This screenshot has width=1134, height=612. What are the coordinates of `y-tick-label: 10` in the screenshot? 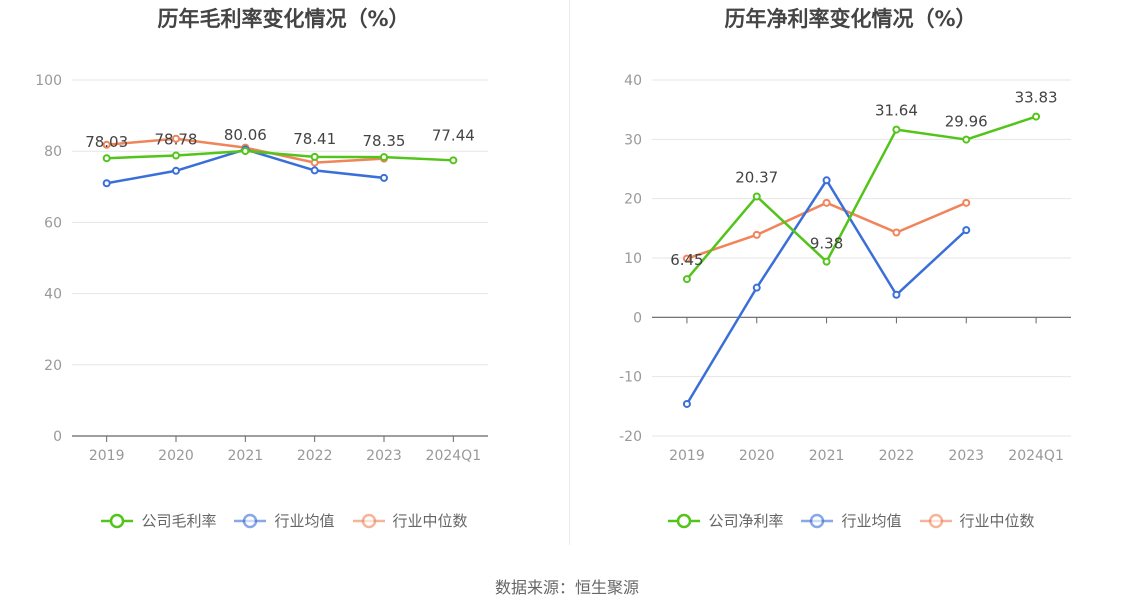 It's located at (633, 259).